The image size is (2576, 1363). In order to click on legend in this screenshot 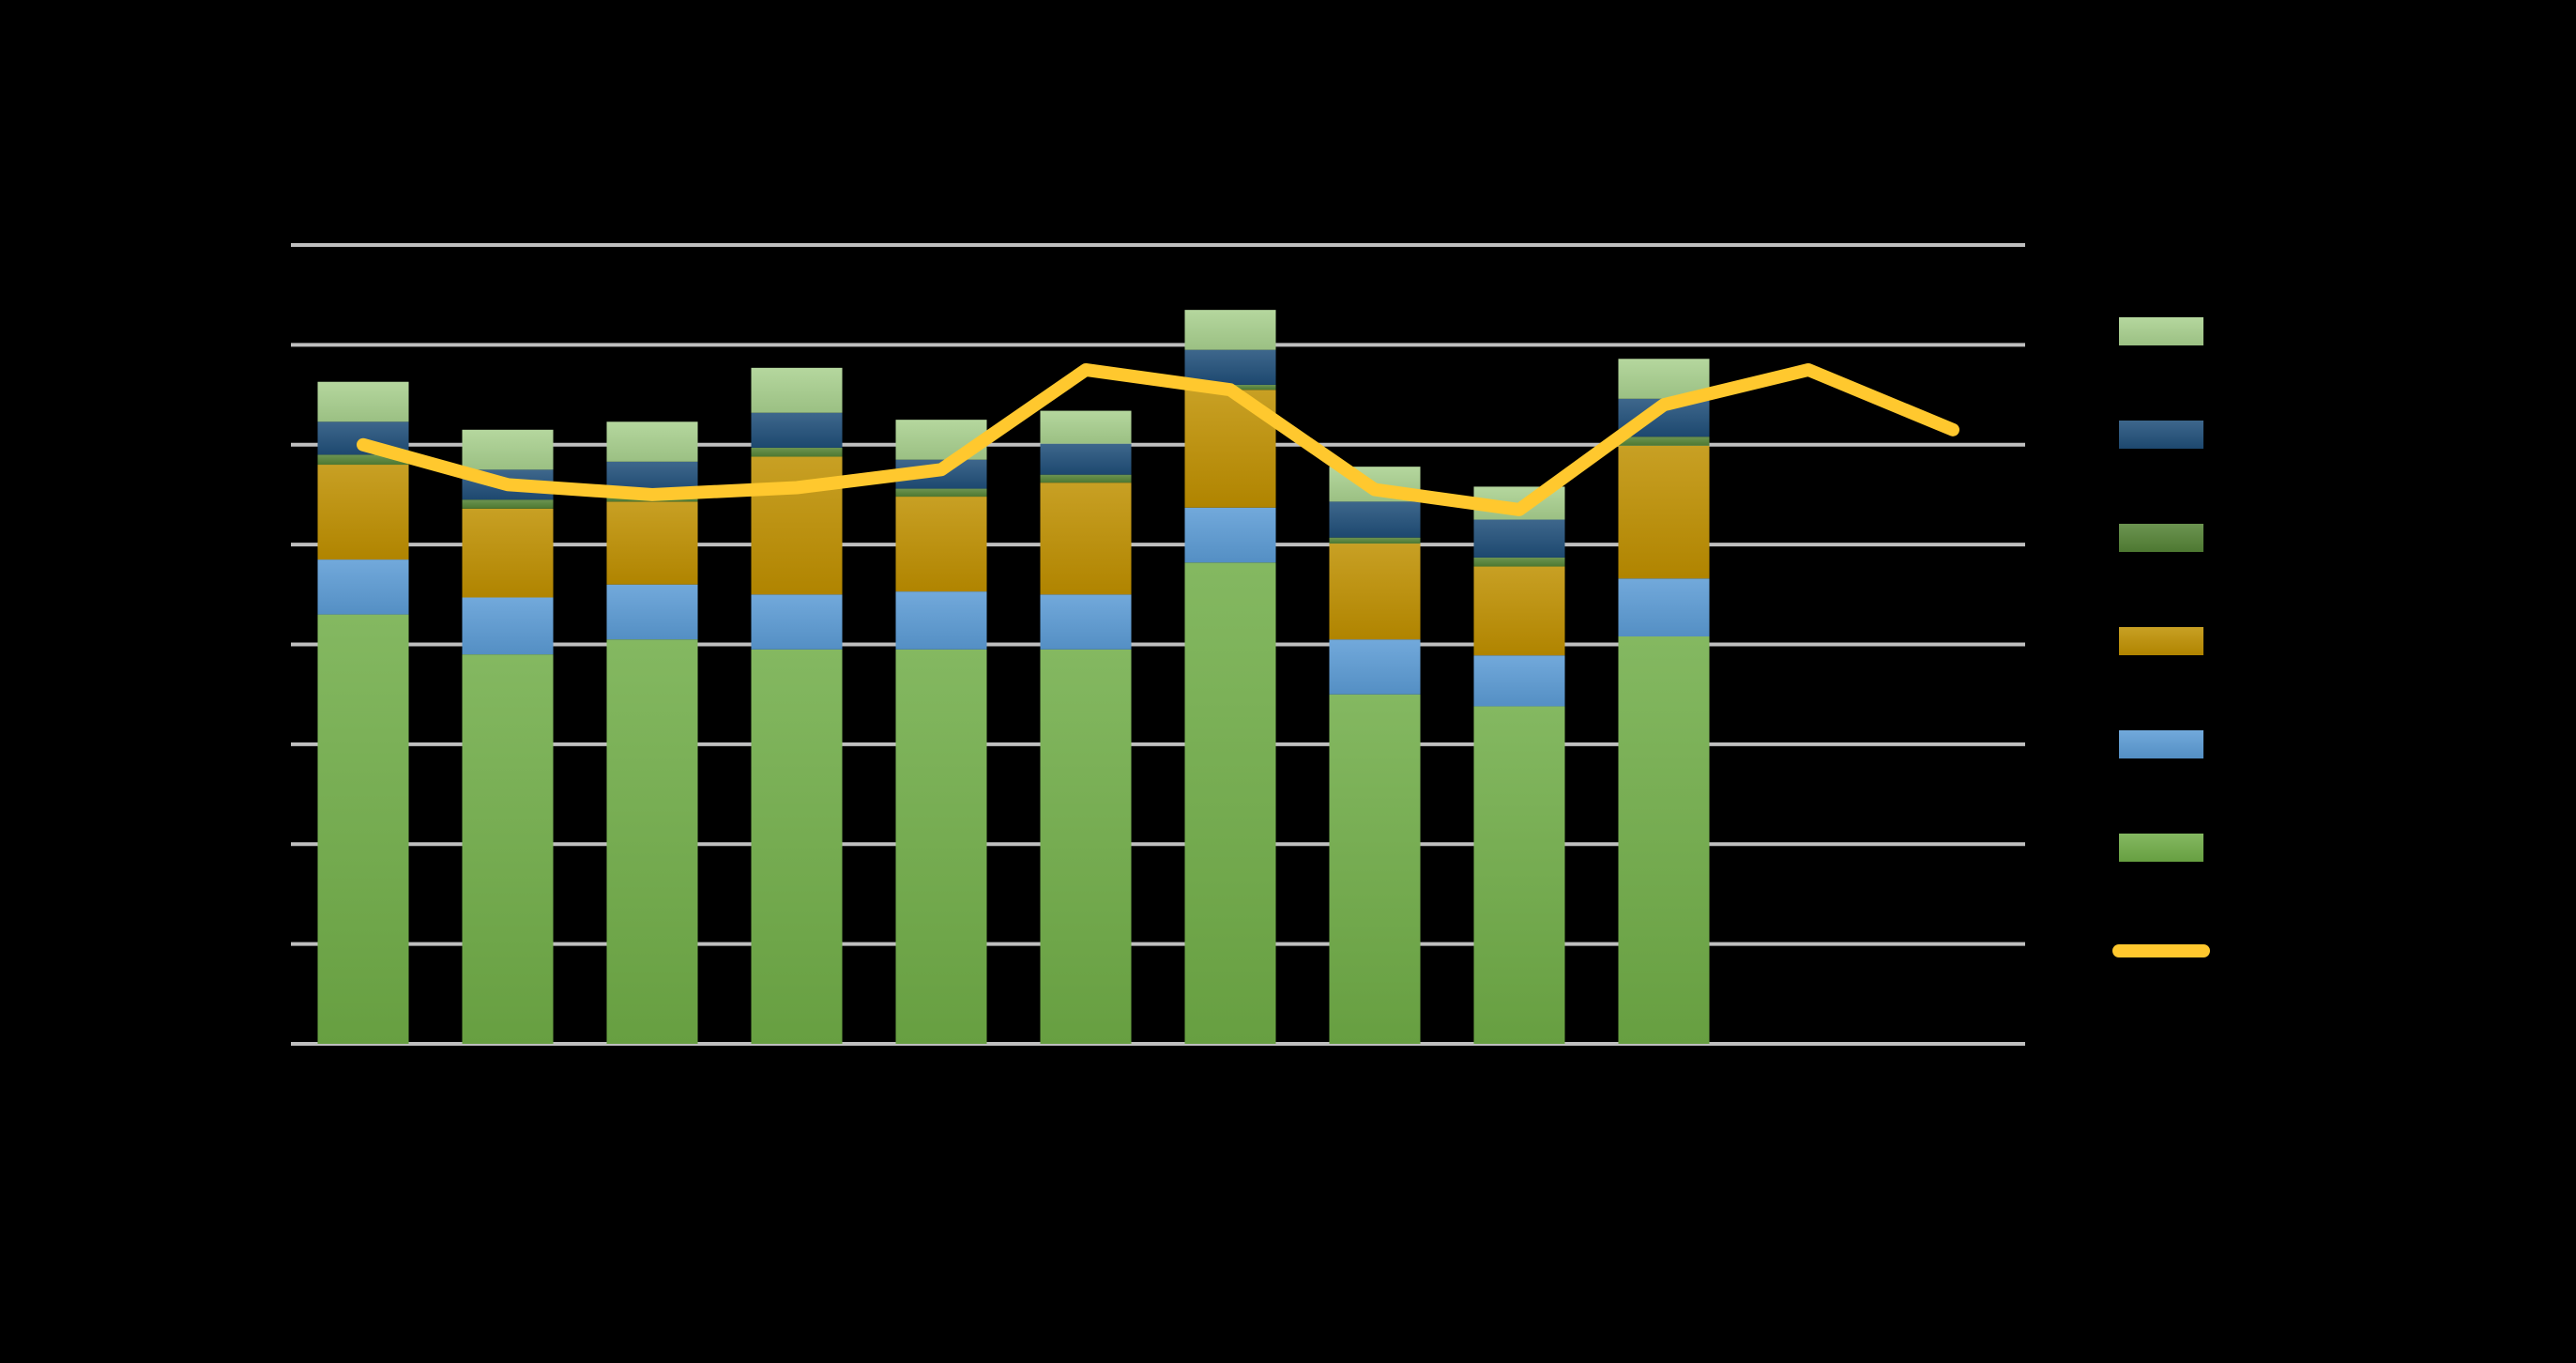, I will do `click(2161, 637)`.